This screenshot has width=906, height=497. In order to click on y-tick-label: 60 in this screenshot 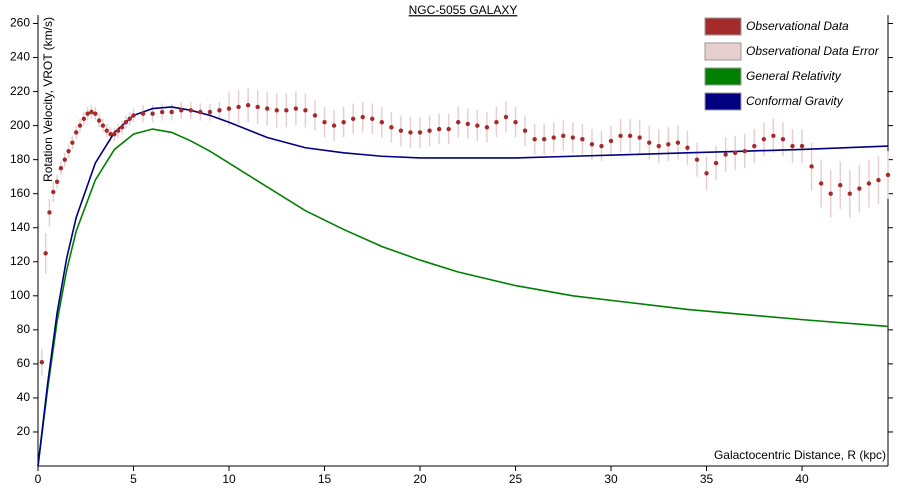, I will do `click(24, 363)`.